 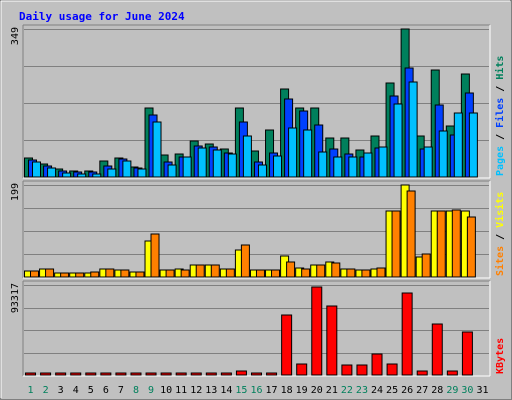 What do you see at coordinates (76, 390) in the screenshot?
I see `x-tick-day-4: 4` at bounding box center [76, 390].